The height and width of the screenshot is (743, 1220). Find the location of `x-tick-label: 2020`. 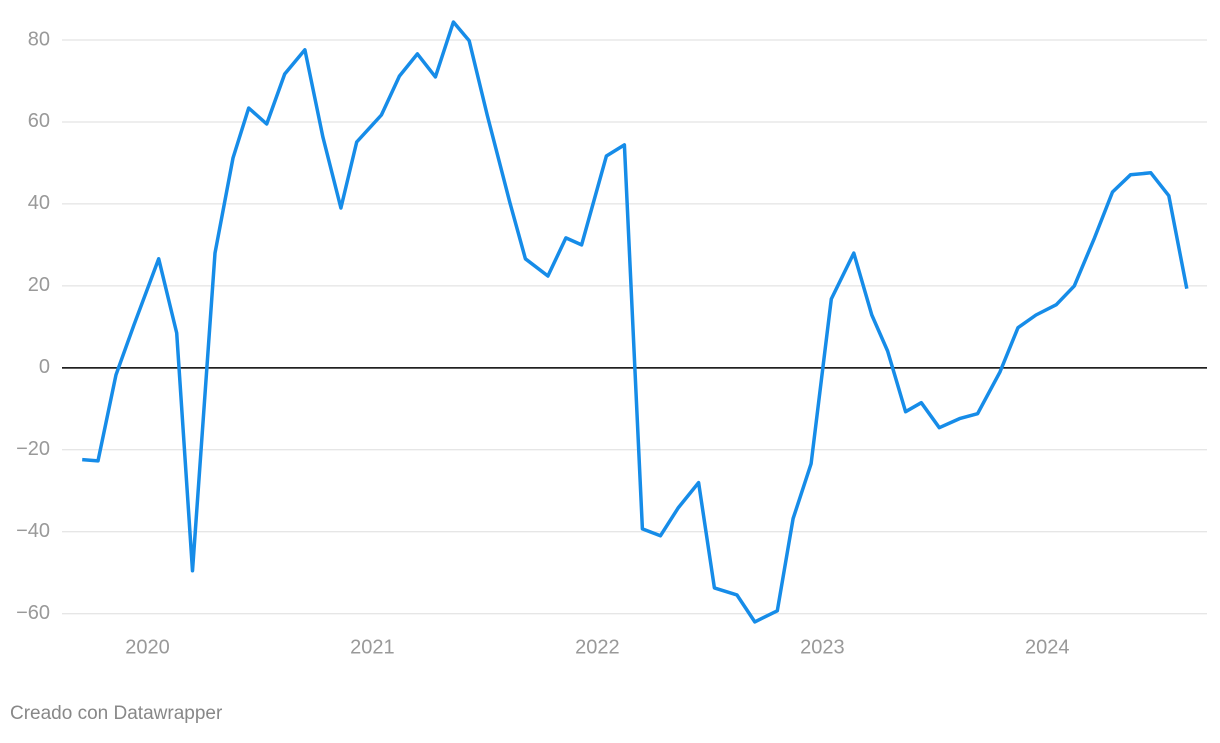

x-tick-label: 2020 is located at coordinates (147, 647).